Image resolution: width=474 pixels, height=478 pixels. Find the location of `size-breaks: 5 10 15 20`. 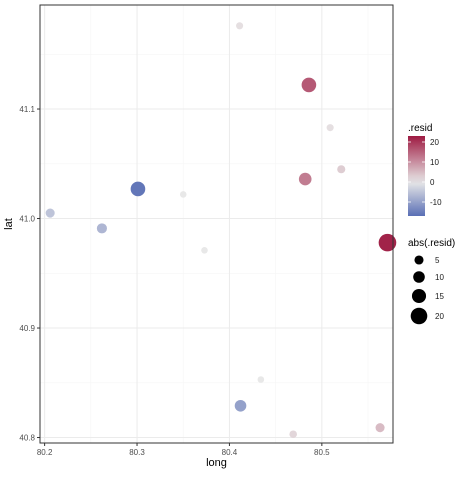

size-breaks: 5 10 15 20 is located at coordinates (427, 290).